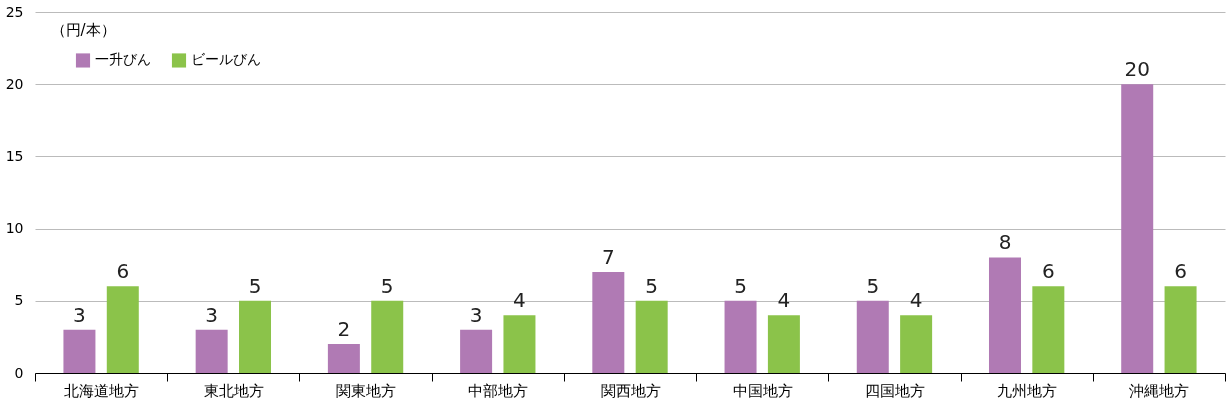 The image size is (1231, 403). What do you see at coordinates (366, 390) in the screenshot?
I see `x-tick-label: 関東地方` at bounding box center [366, 390].